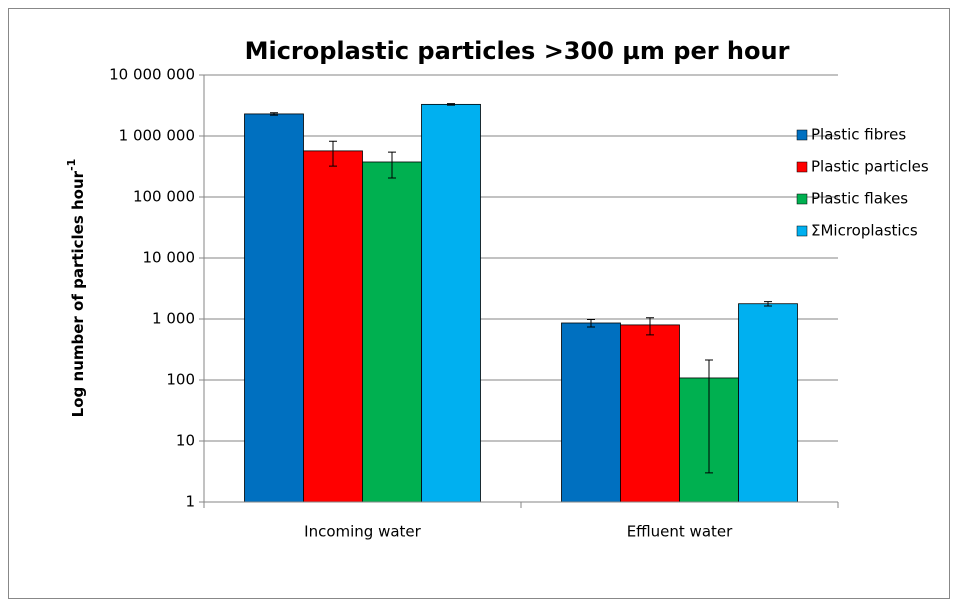 The height and width of the screenshot is (606, 959). I want to click on y-tick-label: 10 000, so click(169, 258).